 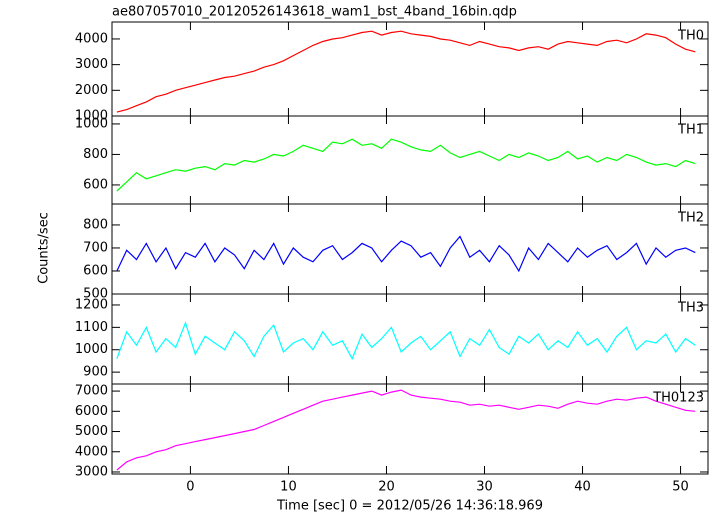 I want to click on y-tick-label: 5000, so click(x=91, y=431).